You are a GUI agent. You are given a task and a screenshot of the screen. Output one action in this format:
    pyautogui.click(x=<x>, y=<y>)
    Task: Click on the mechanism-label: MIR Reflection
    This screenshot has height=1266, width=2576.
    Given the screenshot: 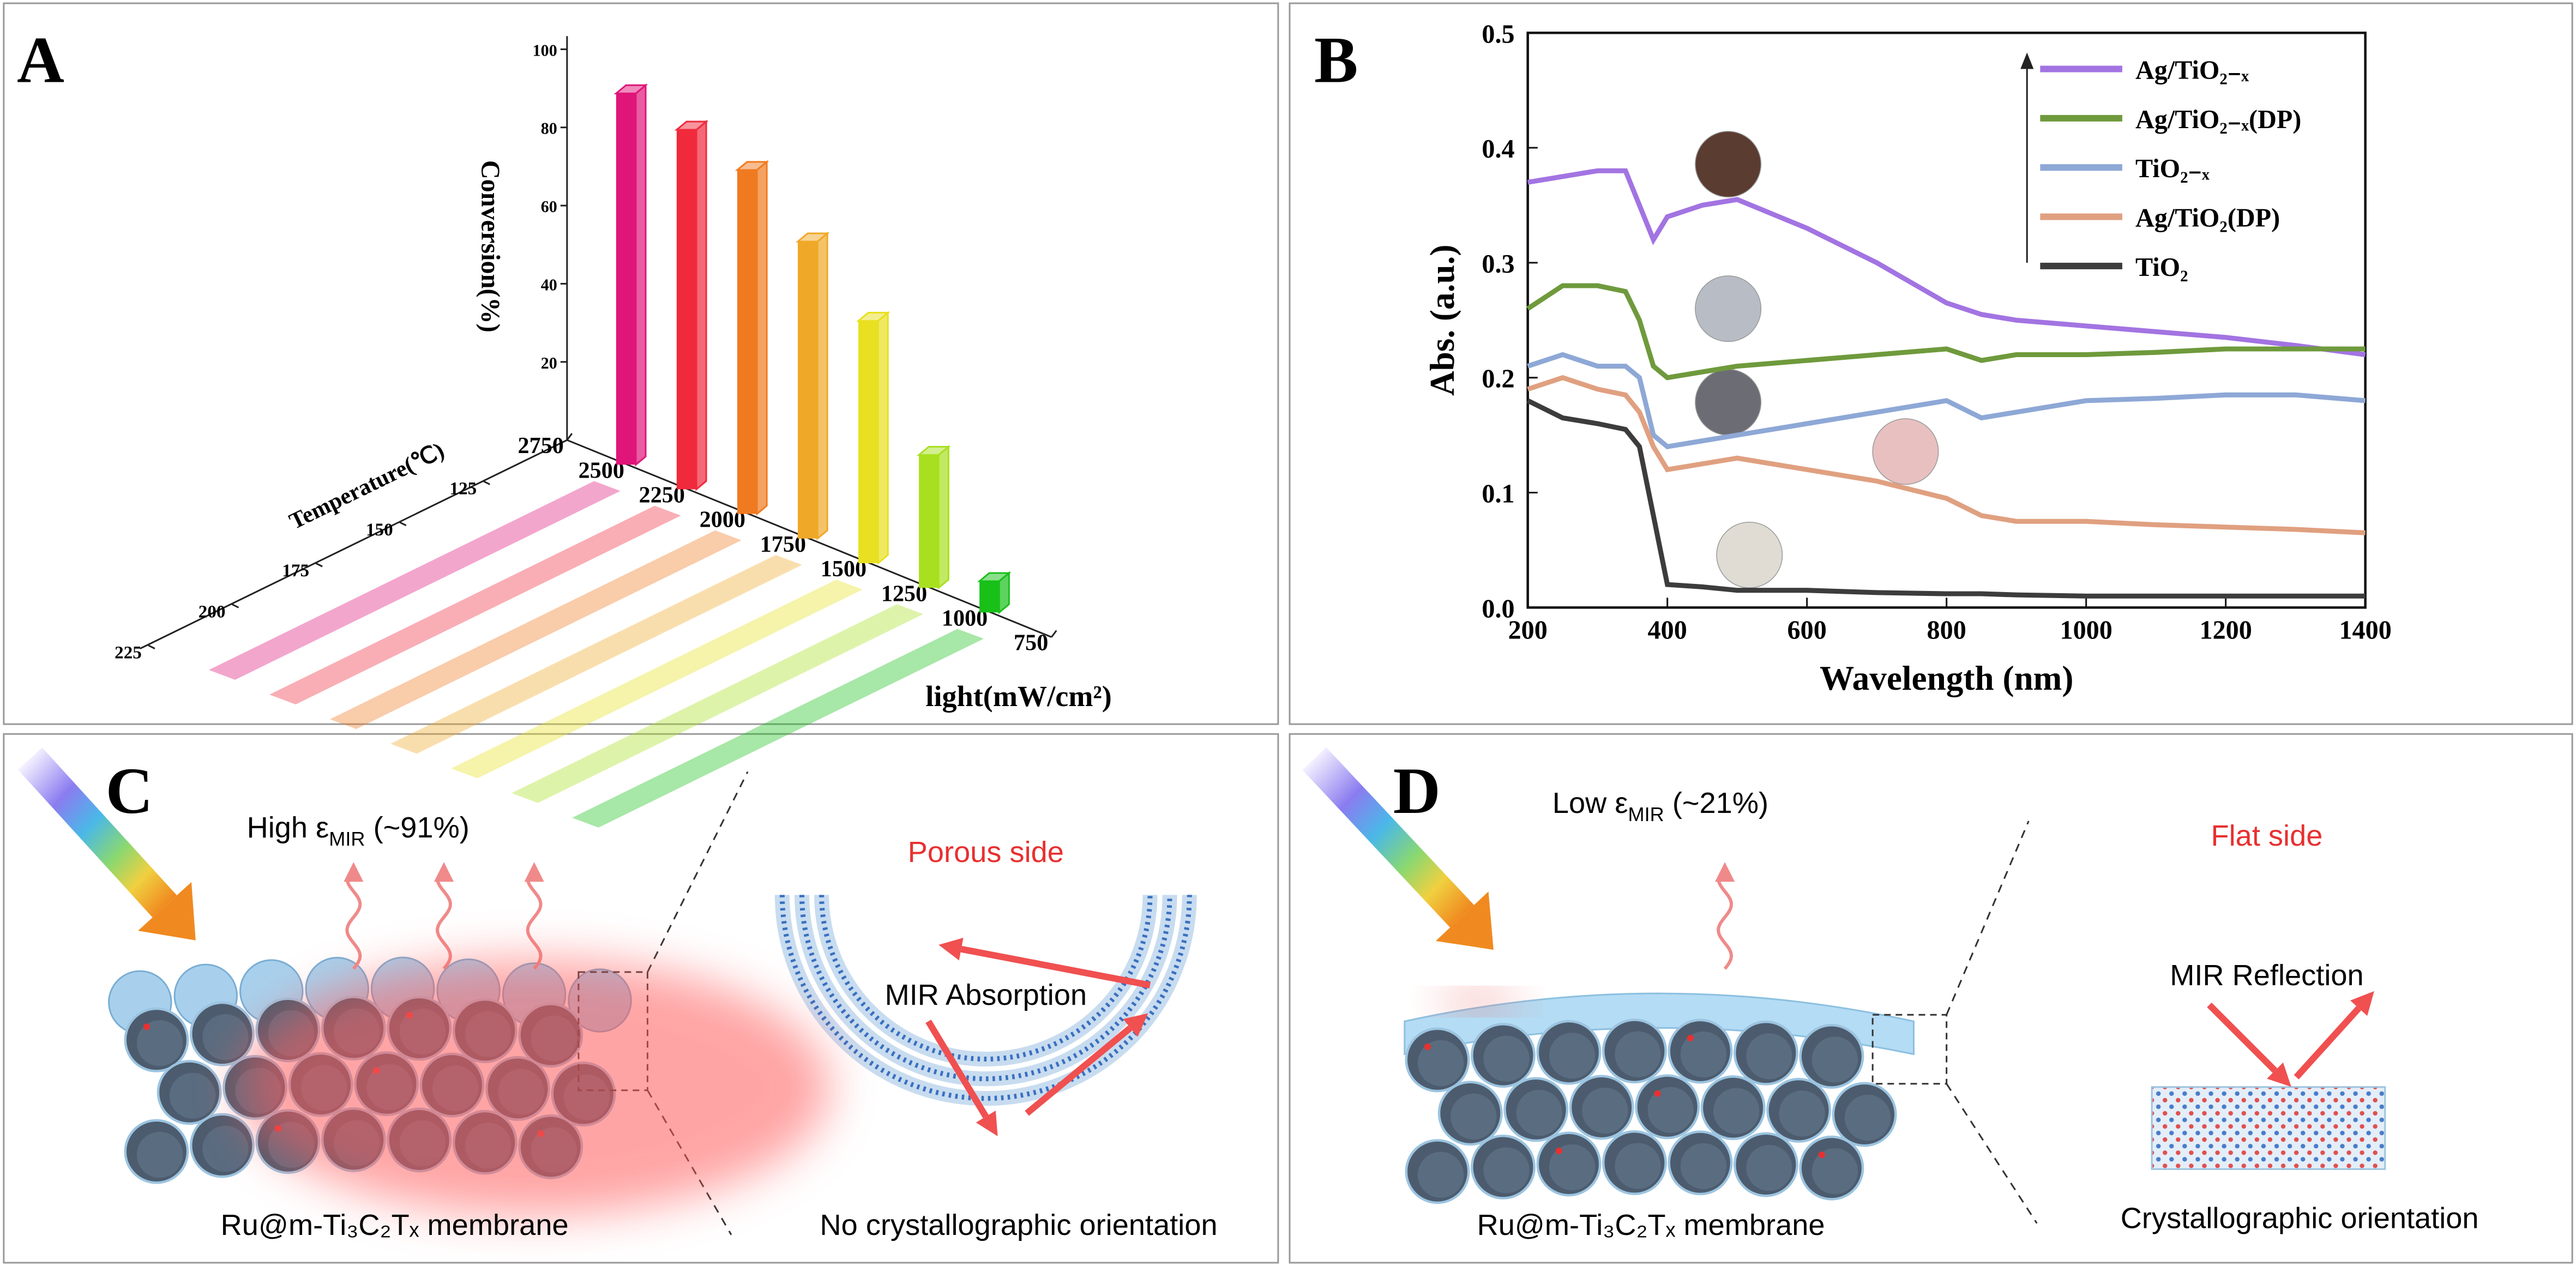 What is the action you would take?
    pyautogui.click(x=2266, y=975)
    